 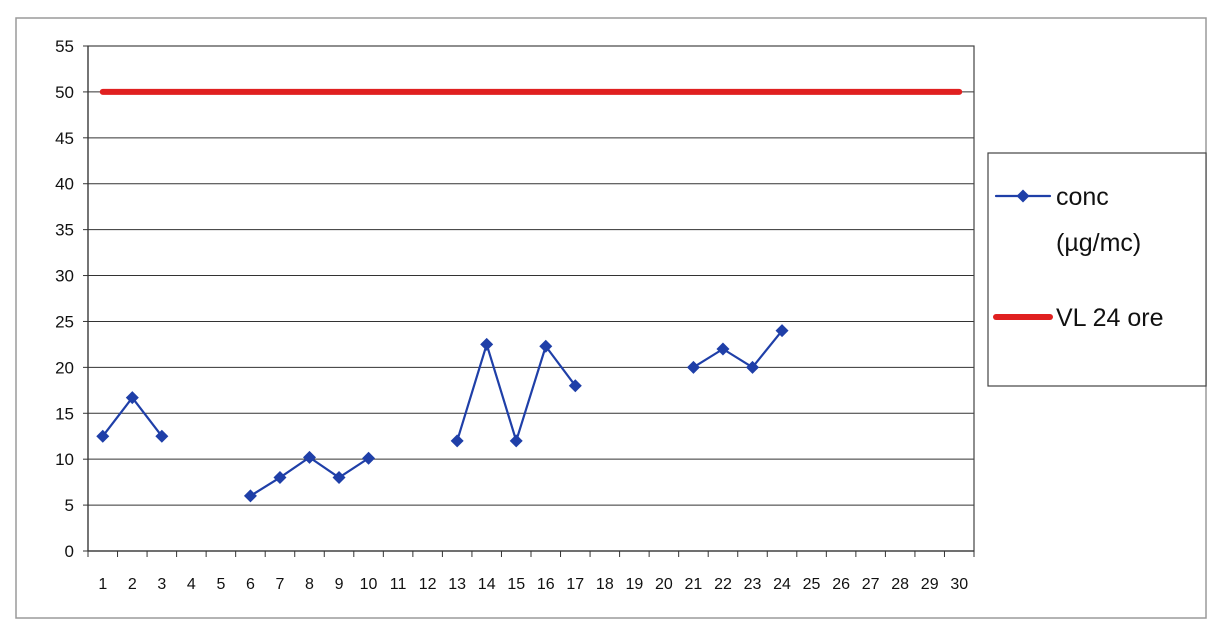 What do you see at coordinates (546, 584) in the screenshot?
I see `x-tick-label: 16` at bounding box center [546, 584].